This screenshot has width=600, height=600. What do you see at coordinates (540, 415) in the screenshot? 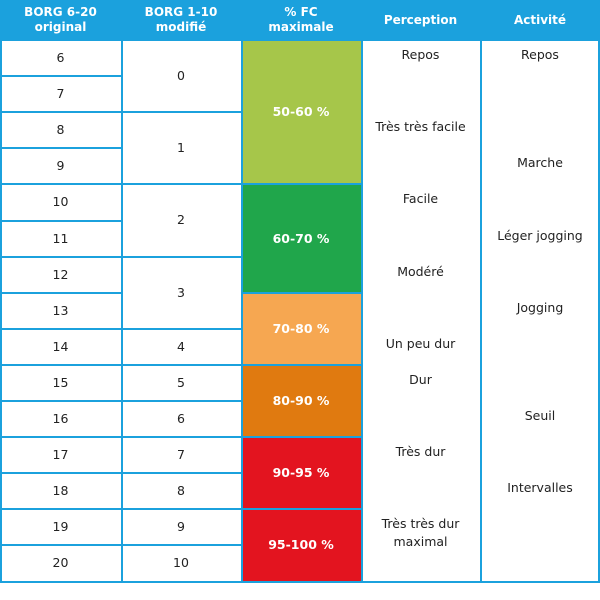
I see `activity-label: Seuil` at bounding box center [540, 415].